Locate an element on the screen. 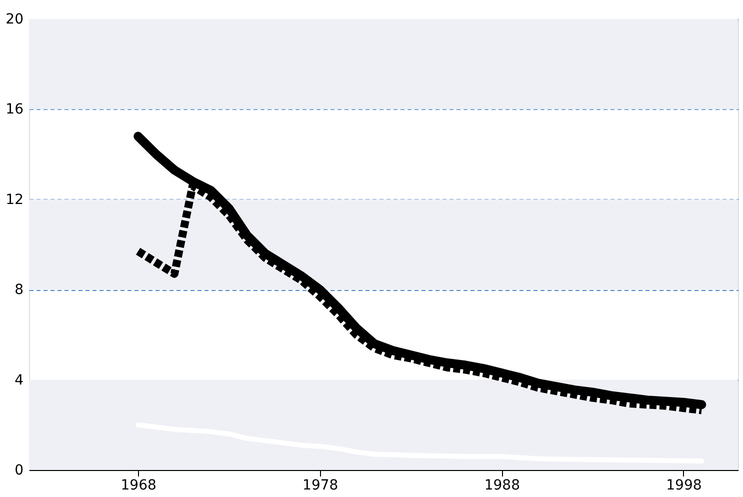  y-tick-label: 16 is located at coordinates (15, 110).